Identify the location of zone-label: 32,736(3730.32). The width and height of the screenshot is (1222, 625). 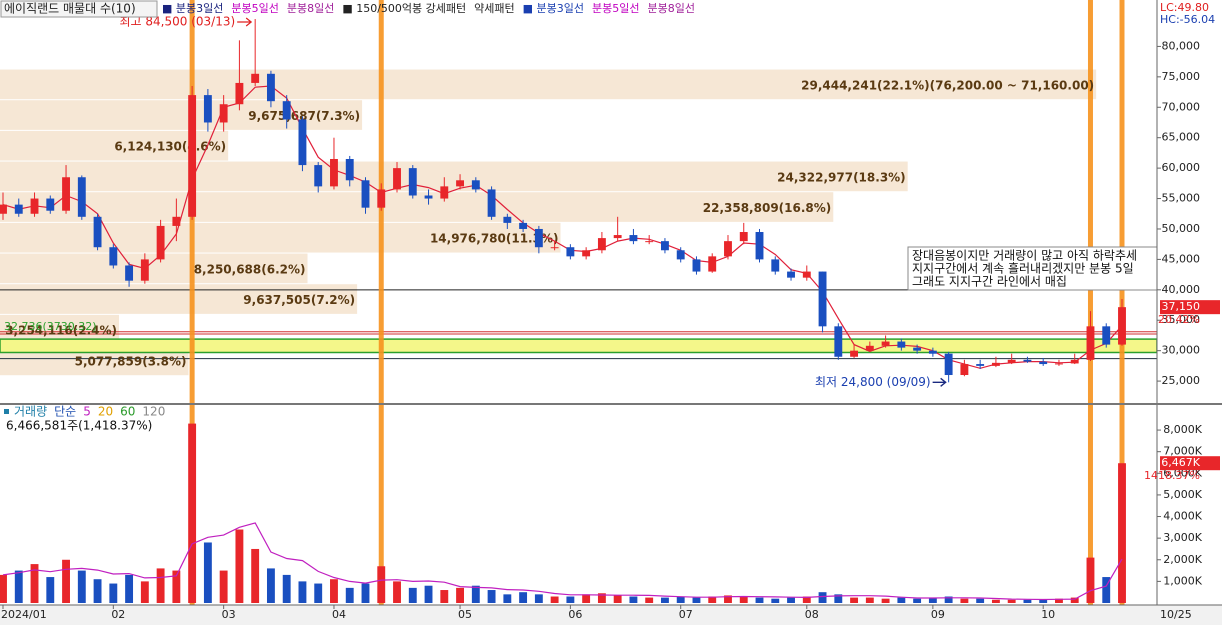
(50, 326).